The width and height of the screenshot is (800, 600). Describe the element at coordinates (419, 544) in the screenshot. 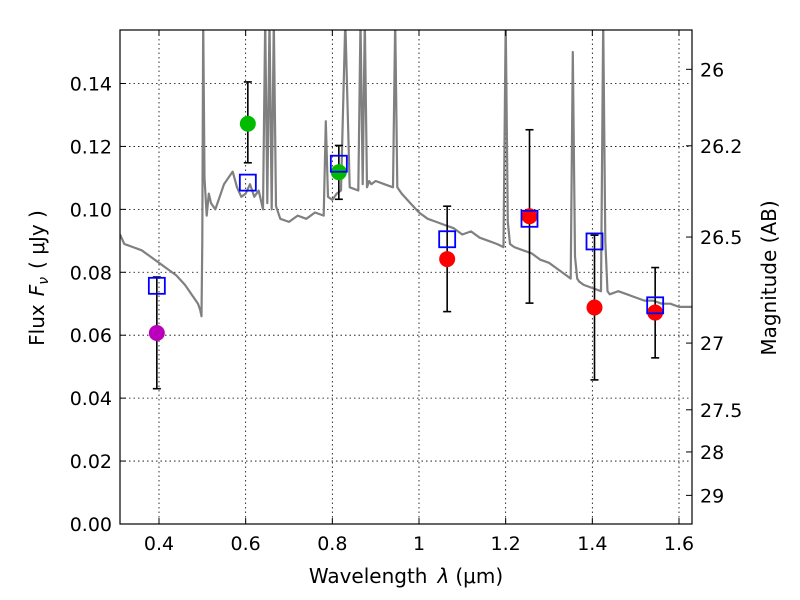

I see `x-tick-label: 1` at that location.